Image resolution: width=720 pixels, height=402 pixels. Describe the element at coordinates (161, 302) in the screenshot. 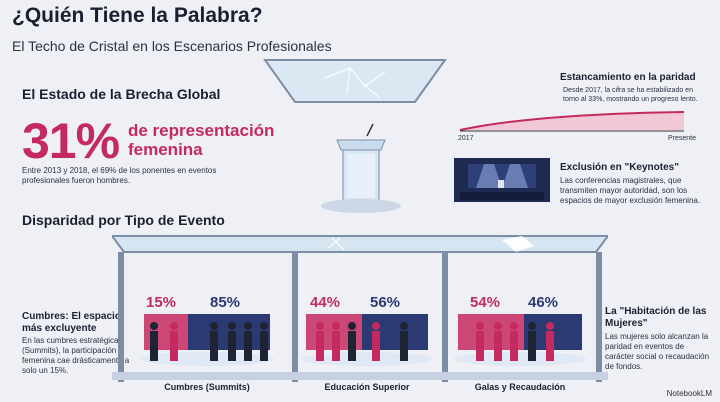

I see `stage-summits-women-pct: 15%` at that location.